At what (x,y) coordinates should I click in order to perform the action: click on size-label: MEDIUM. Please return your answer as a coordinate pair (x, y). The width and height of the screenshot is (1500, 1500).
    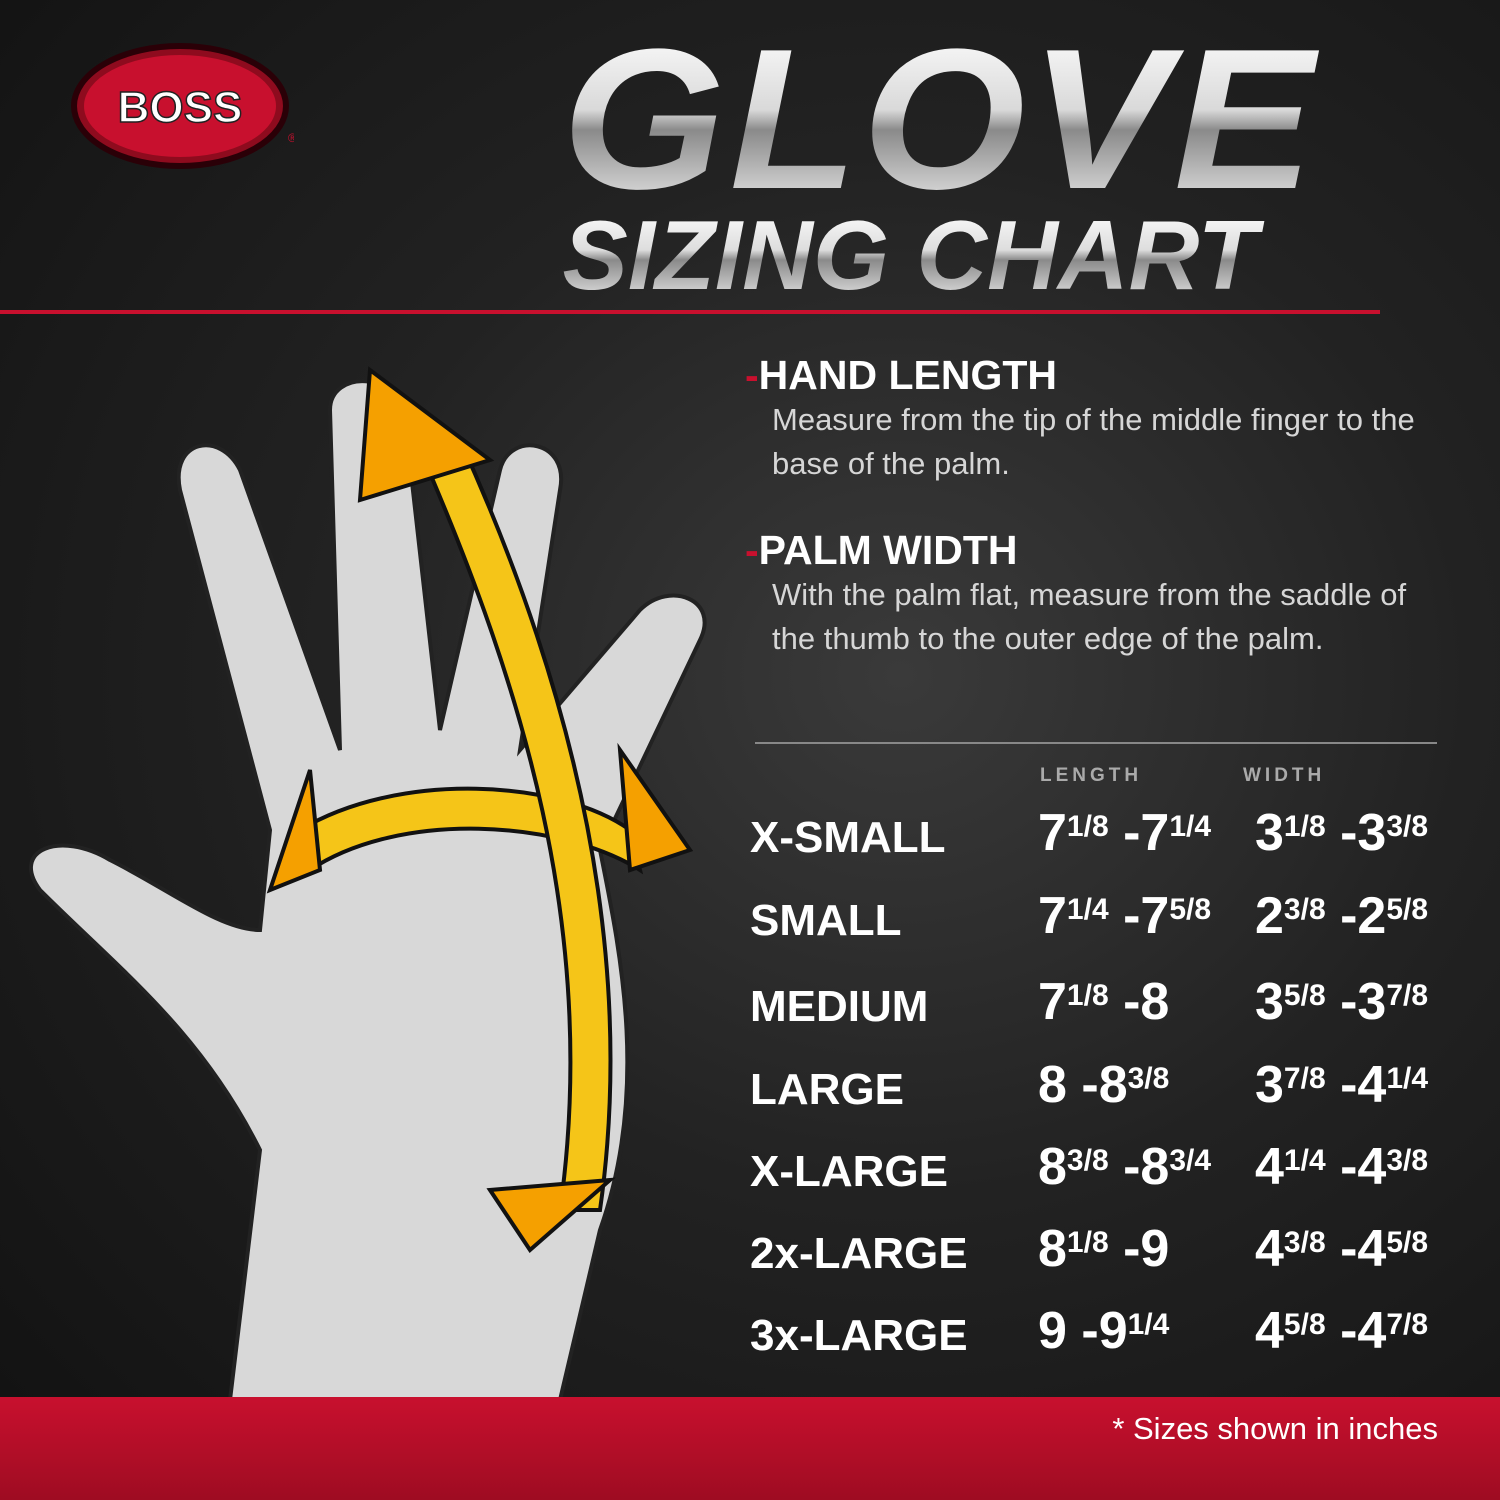
    Looking at the image, I should click on (839, 1006).